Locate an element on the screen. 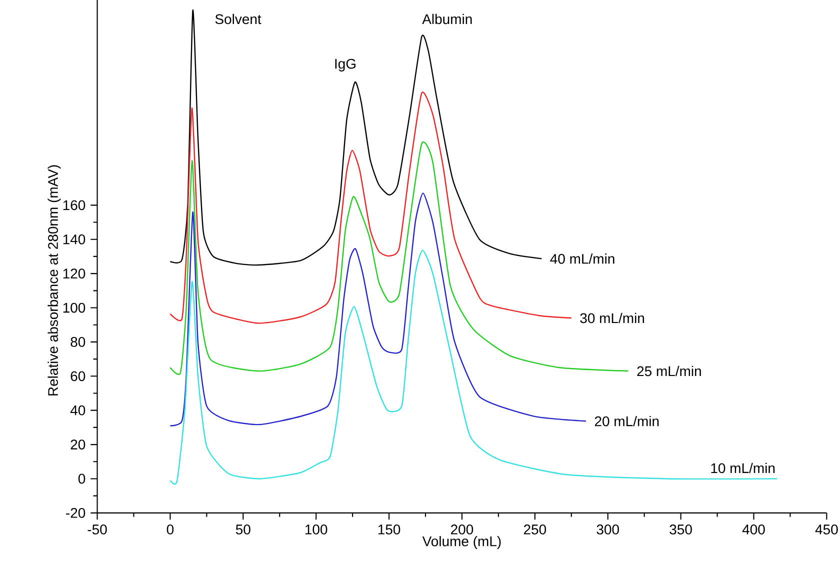 The height and width of the screenshot is (564, 840). x-tick-label: 150 is located at coordinates (389, 529).